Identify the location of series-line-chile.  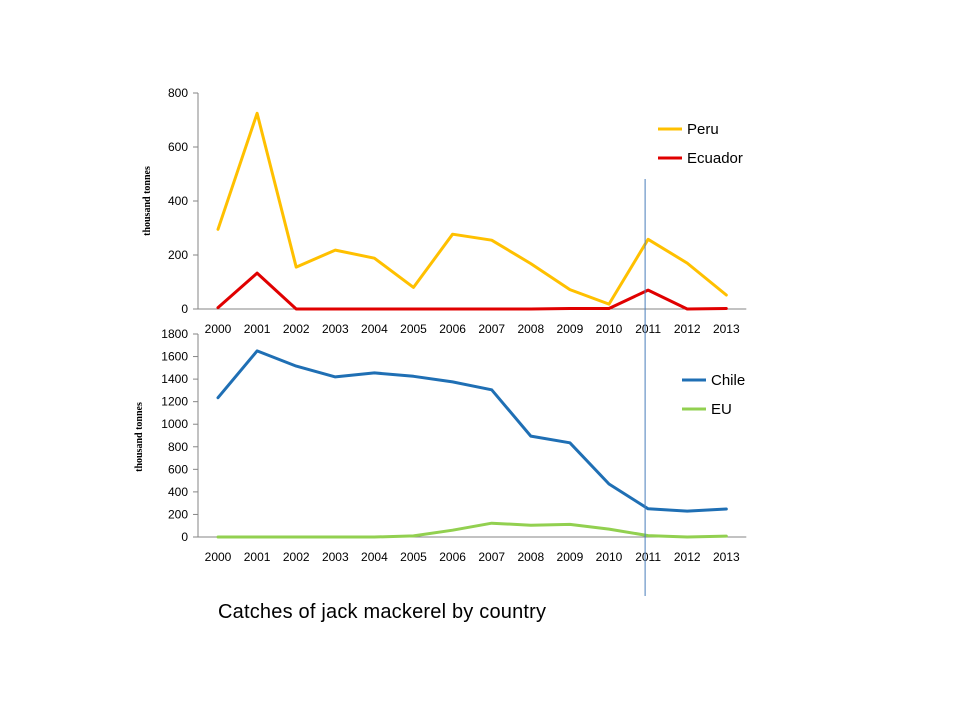
(472, 431).